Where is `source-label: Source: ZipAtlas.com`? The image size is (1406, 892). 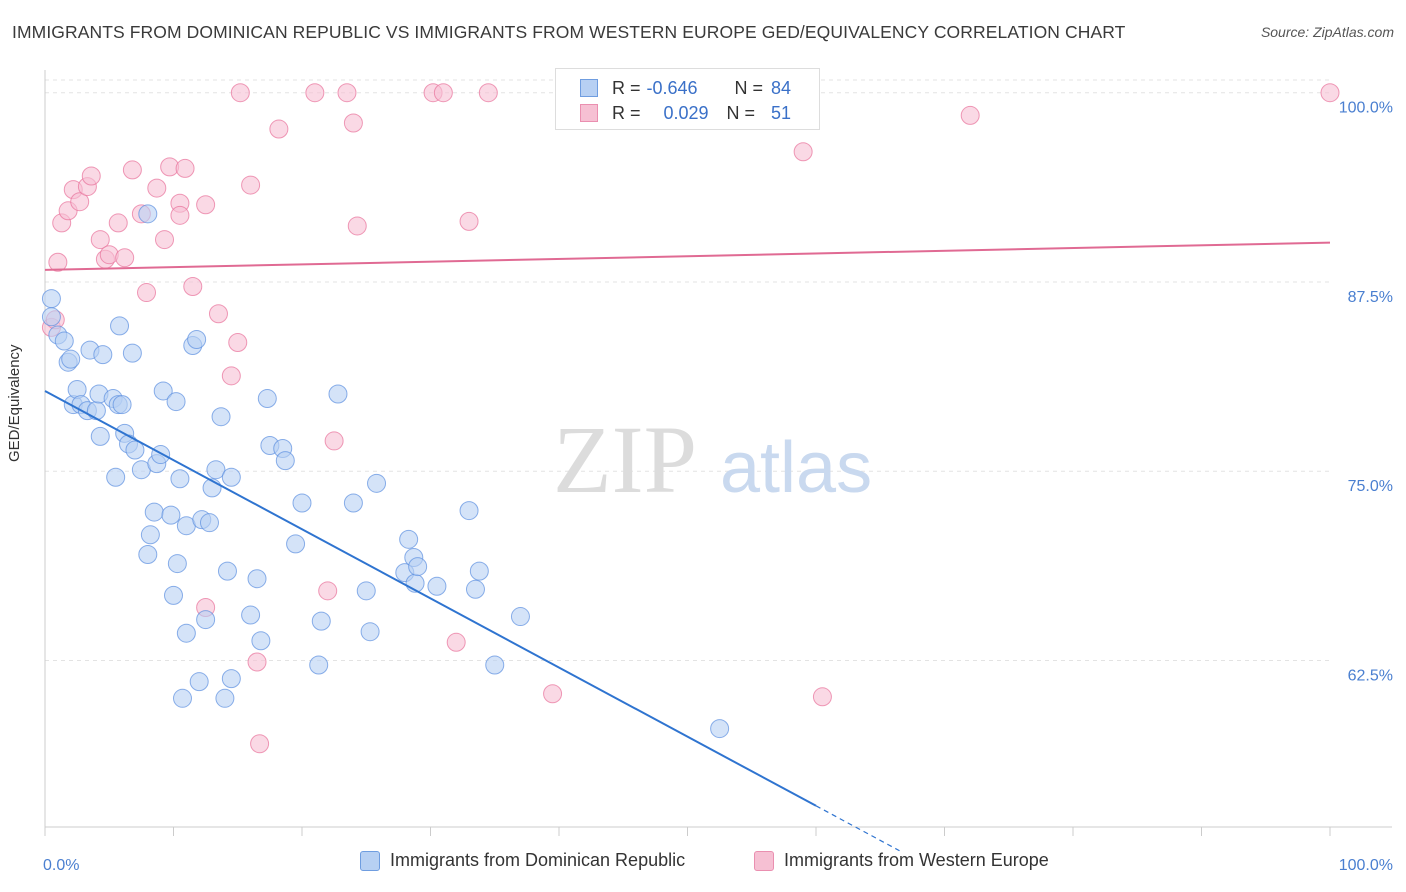 source-label: Source: ZipAtlas.com is located at coordinates (1327, 32).